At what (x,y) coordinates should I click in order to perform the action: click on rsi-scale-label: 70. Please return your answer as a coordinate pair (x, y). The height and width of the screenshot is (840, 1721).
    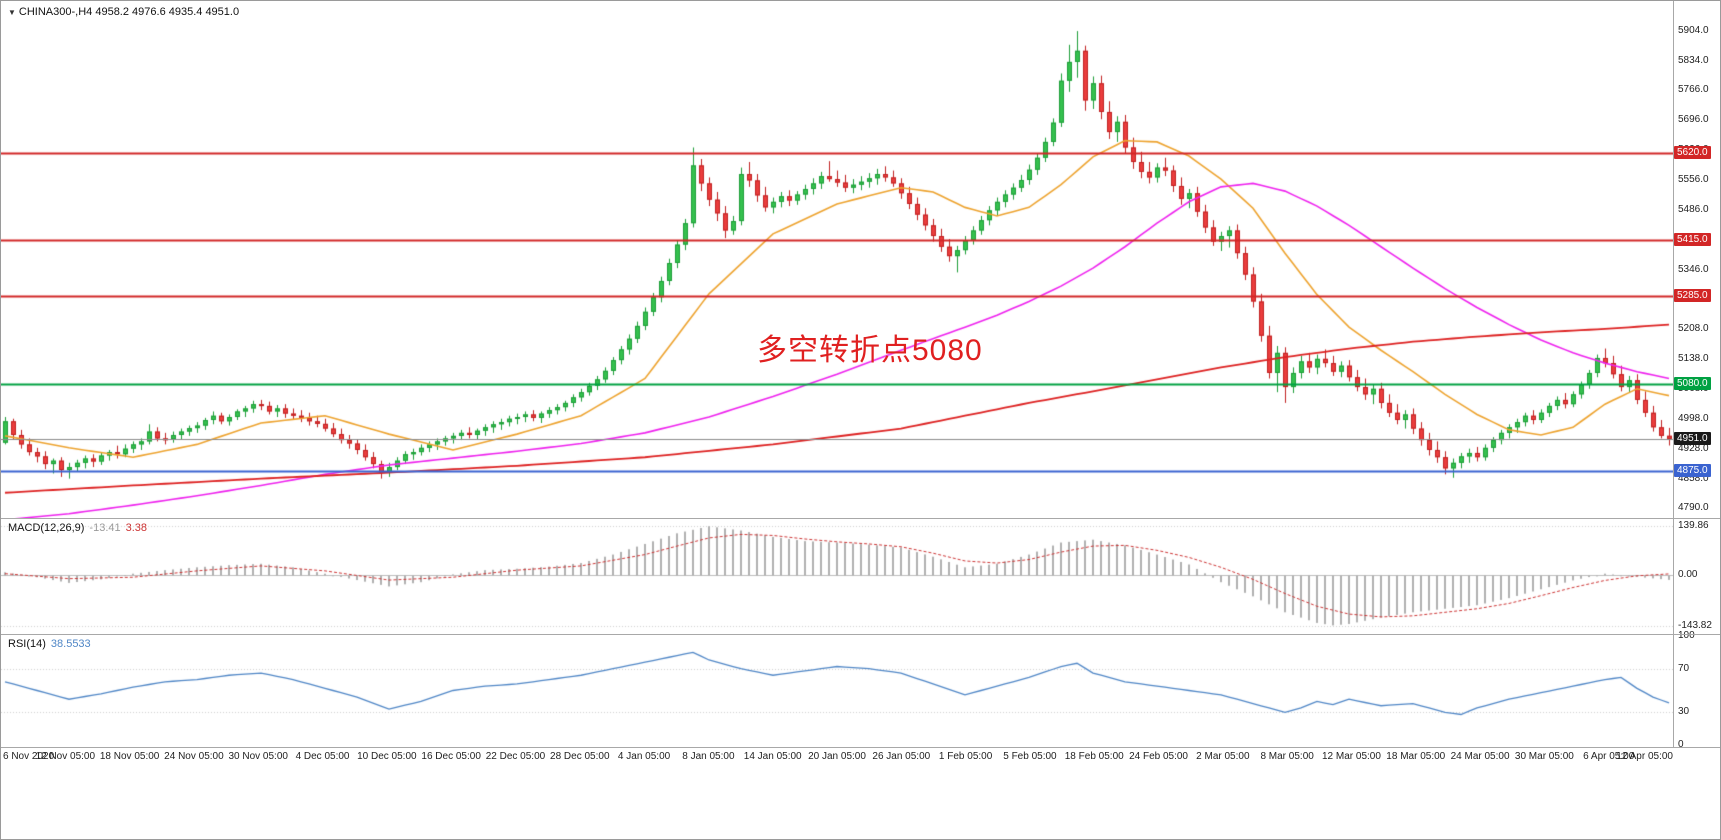
    Looking at the image, I should click on (1684, 668).